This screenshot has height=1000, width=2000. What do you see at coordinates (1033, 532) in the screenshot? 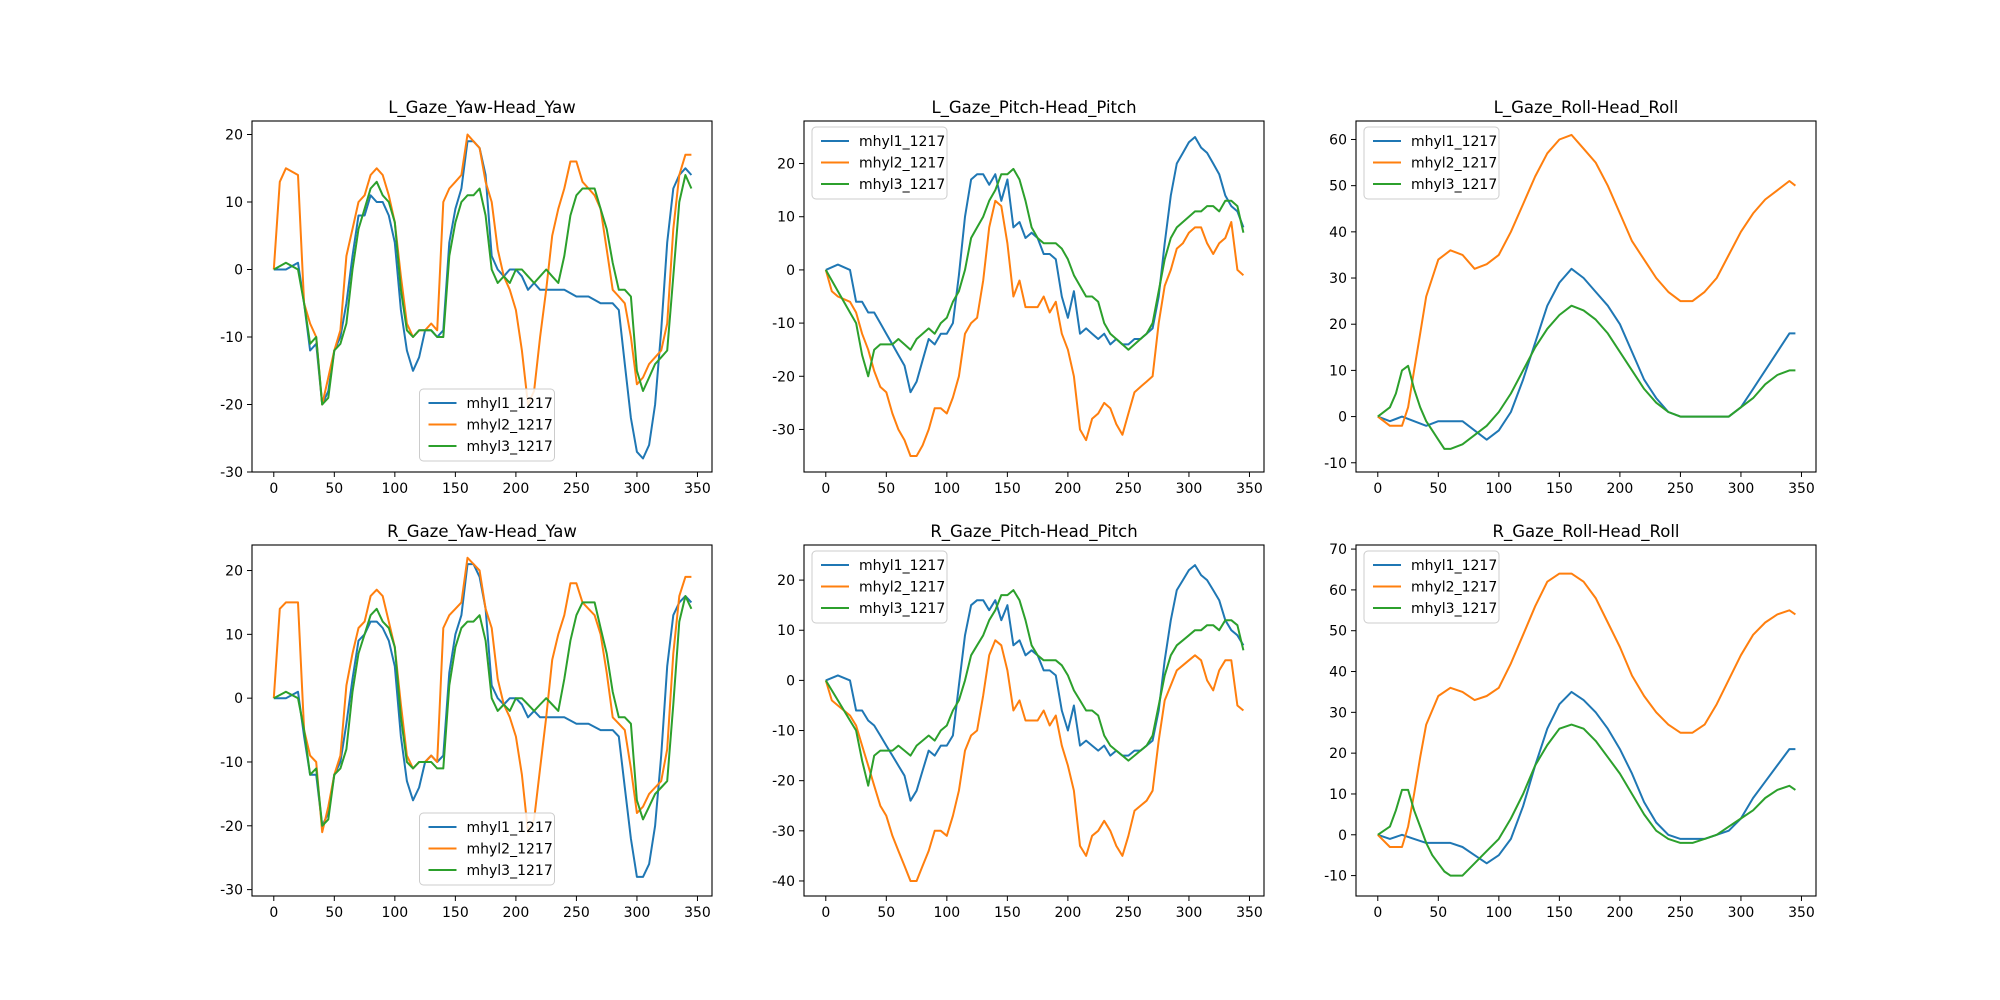
I see `subplot-title: R_Gaze_Pitch-Head_Pitch` at bounding box center [1033, 532].